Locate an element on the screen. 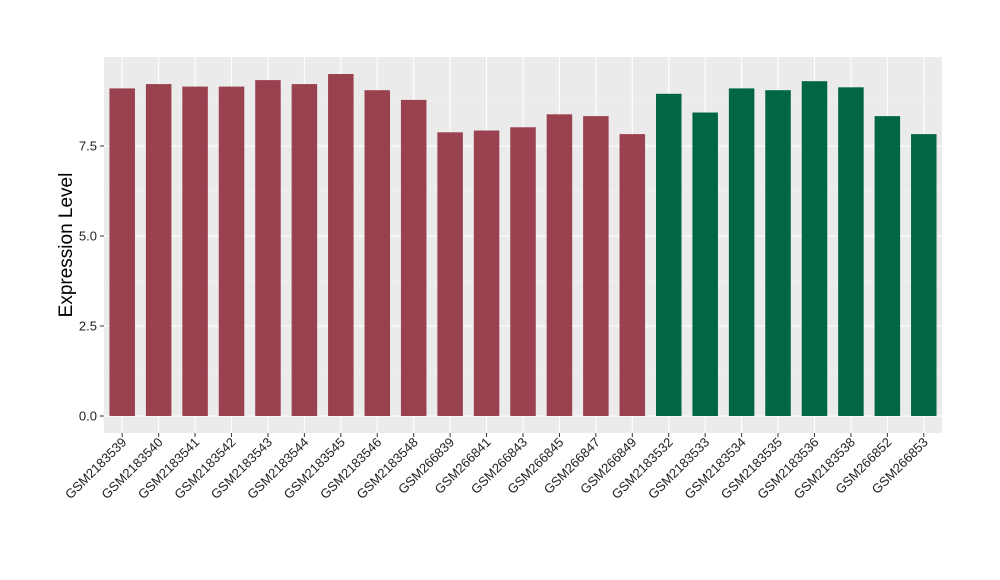 The width and height of the screenshot is (1000, 580). bar-GSM2183543 is located at coordinates (268, 248).